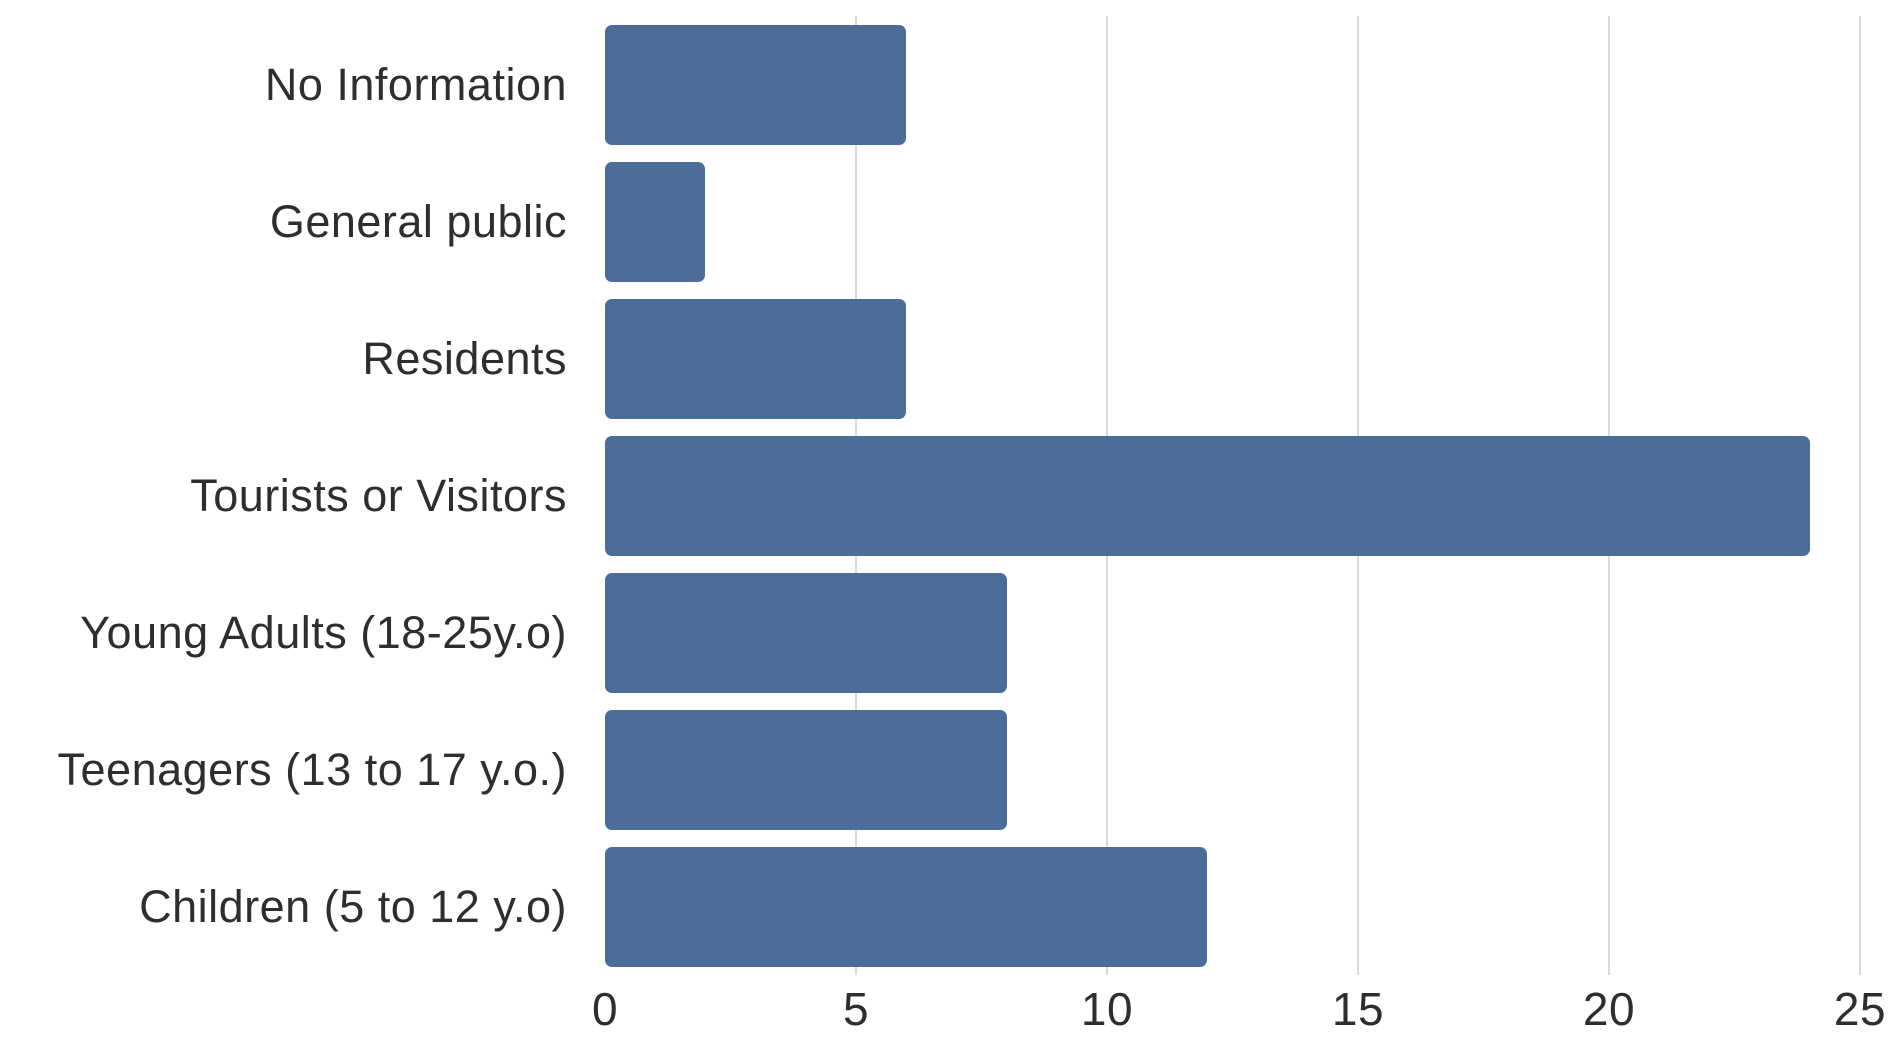 The width and height of the screenshot is (1904, 1055). I want to click on category-label: Teenagers (13 to 17 y.o.), so click(312, 769).